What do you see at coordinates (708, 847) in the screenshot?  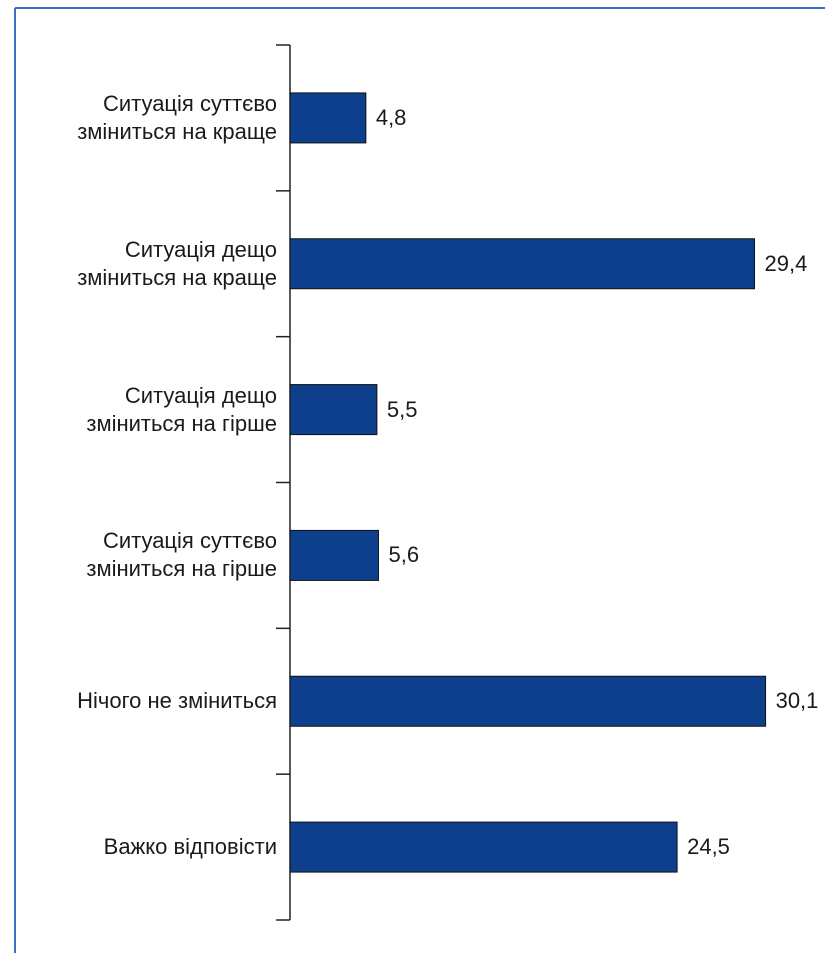 I see `value-label: 24,5` at bounding box center [708, 847].